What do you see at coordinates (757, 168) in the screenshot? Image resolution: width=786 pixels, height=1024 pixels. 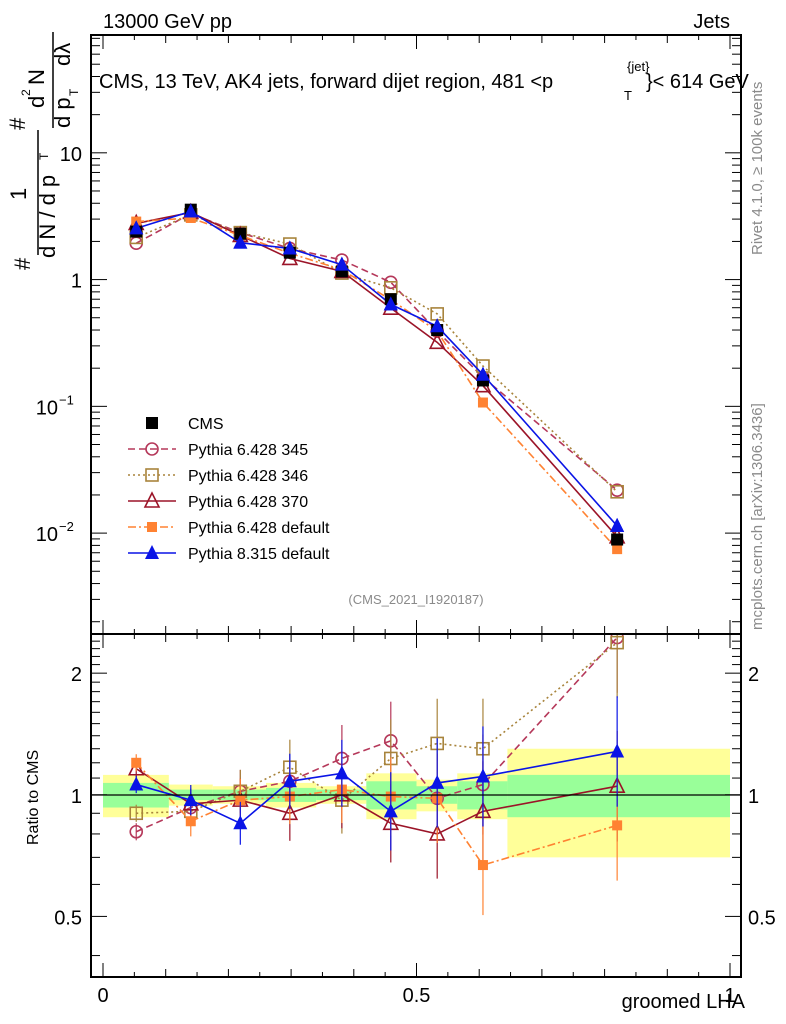 I see `rivet-label: Rivet 4.1.0, ≥ 100k events` at bounding box center [757, 168].